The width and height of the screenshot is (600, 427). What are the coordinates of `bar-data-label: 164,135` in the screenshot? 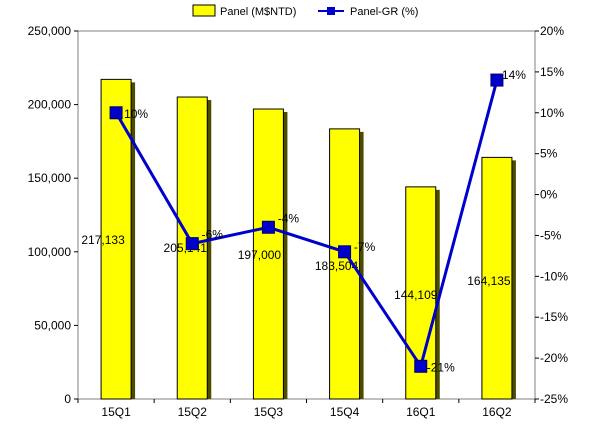 It's located at (489, 281).